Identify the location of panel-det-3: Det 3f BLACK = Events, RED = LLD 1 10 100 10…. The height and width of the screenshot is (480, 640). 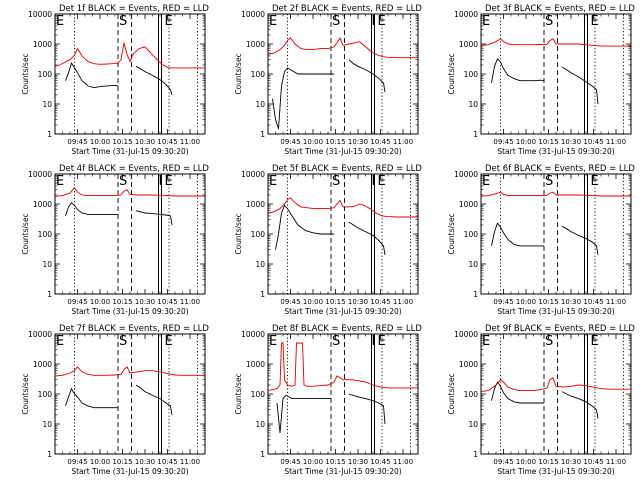
(541, 80).